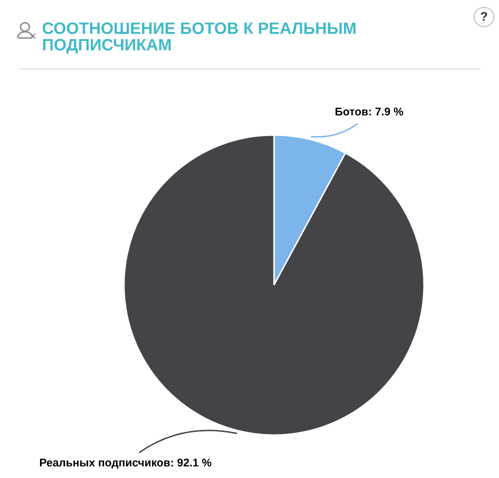 This screenshot has height=478, width=499. What do you see at coordinates (199, 38) in the screenshot?
I see `chart-title: СООТНОШЕНИЕ БОТОВ К РЕАЛЬНЫМ ПОДПИСЧИКАМ` at bounding box center [199, 38].